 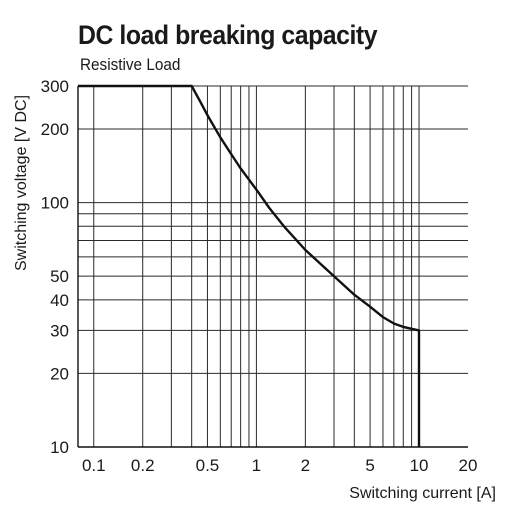 I want to click on y-tick-label: 100, so click(x=55, y=203).